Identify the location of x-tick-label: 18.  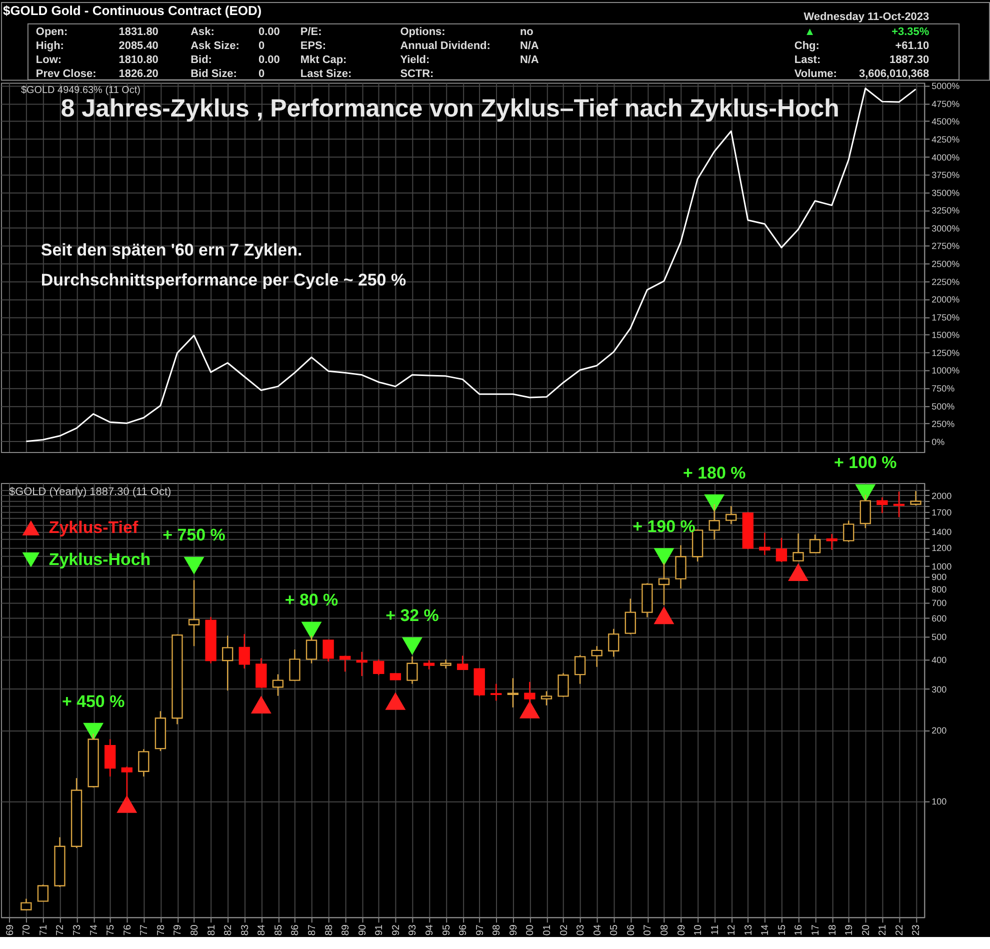
(832, 930).